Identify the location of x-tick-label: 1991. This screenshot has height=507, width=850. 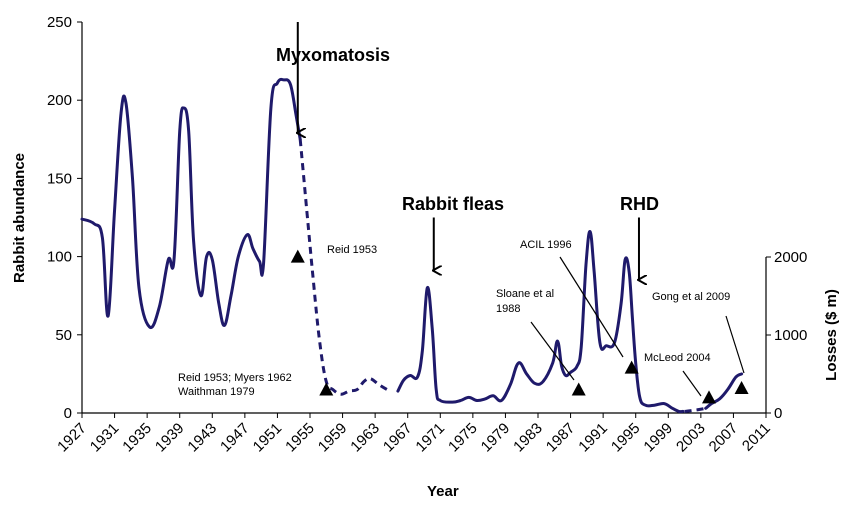
(593, 438).